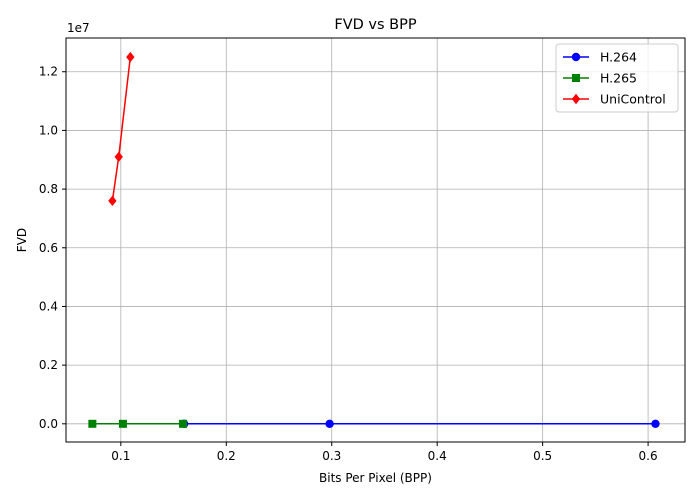 The height and width of the screenshot is (500, 700). I want to click on legend-label: H.265, so click(618, 78).